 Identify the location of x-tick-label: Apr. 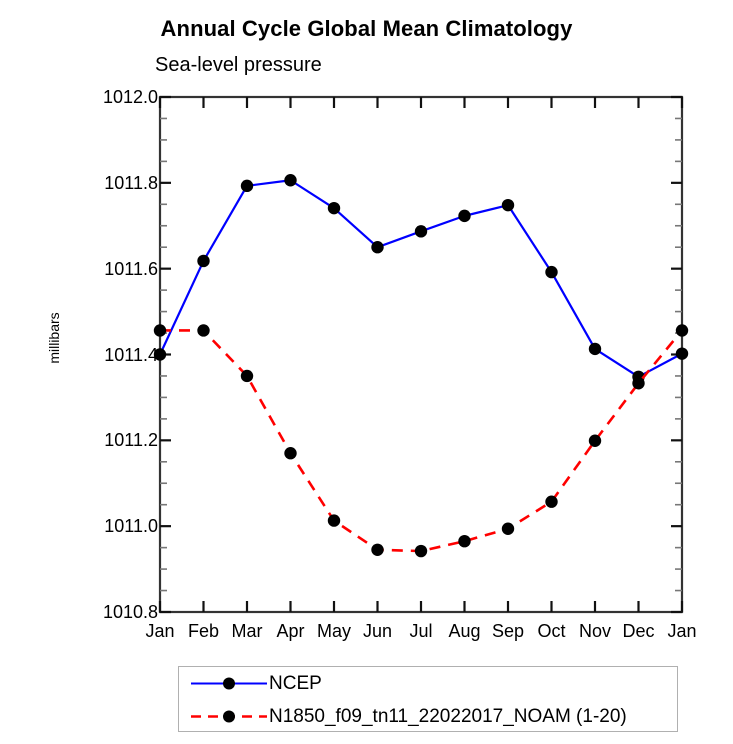
(291, 631).